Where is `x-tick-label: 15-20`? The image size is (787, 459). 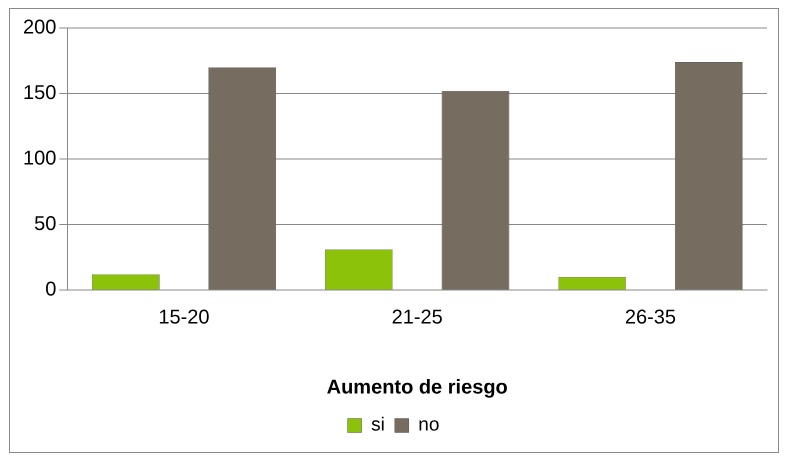 x-tick-label: 15-20 is located at coordinates (184, 317).